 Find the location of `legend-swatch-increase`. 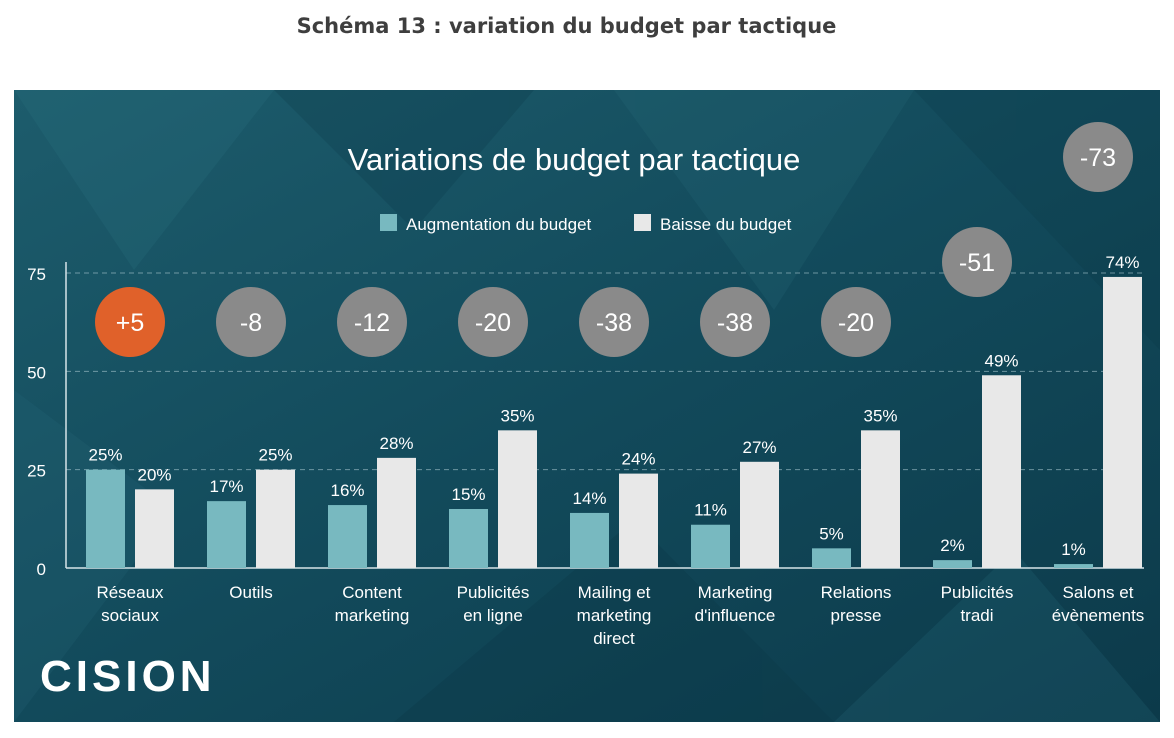

legend-swatch-increase is located at coordinates (388, 222).